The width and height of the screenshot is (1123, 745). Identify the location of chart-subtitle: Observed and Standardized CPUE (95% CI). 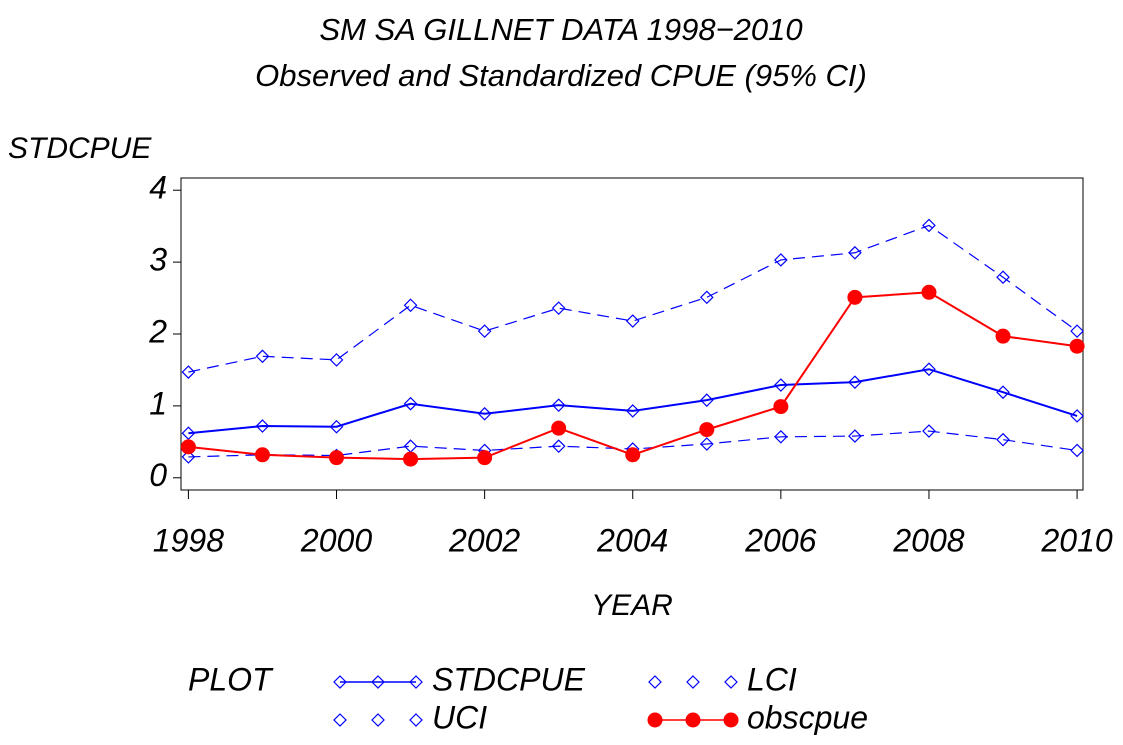
(561, 75).